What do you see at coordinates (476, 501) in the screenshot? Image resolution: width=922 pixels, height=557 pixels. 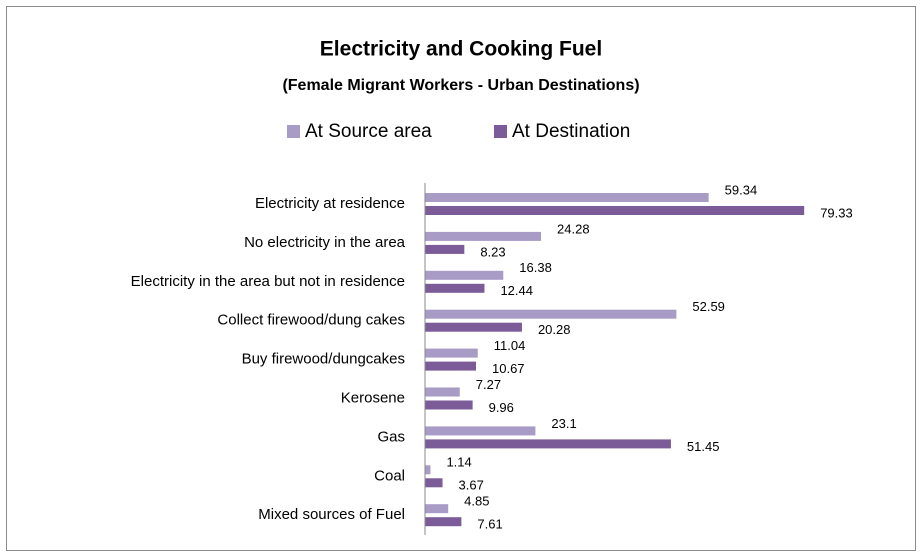 I see `value-label: 4.85` at bounding box center [476, 501].